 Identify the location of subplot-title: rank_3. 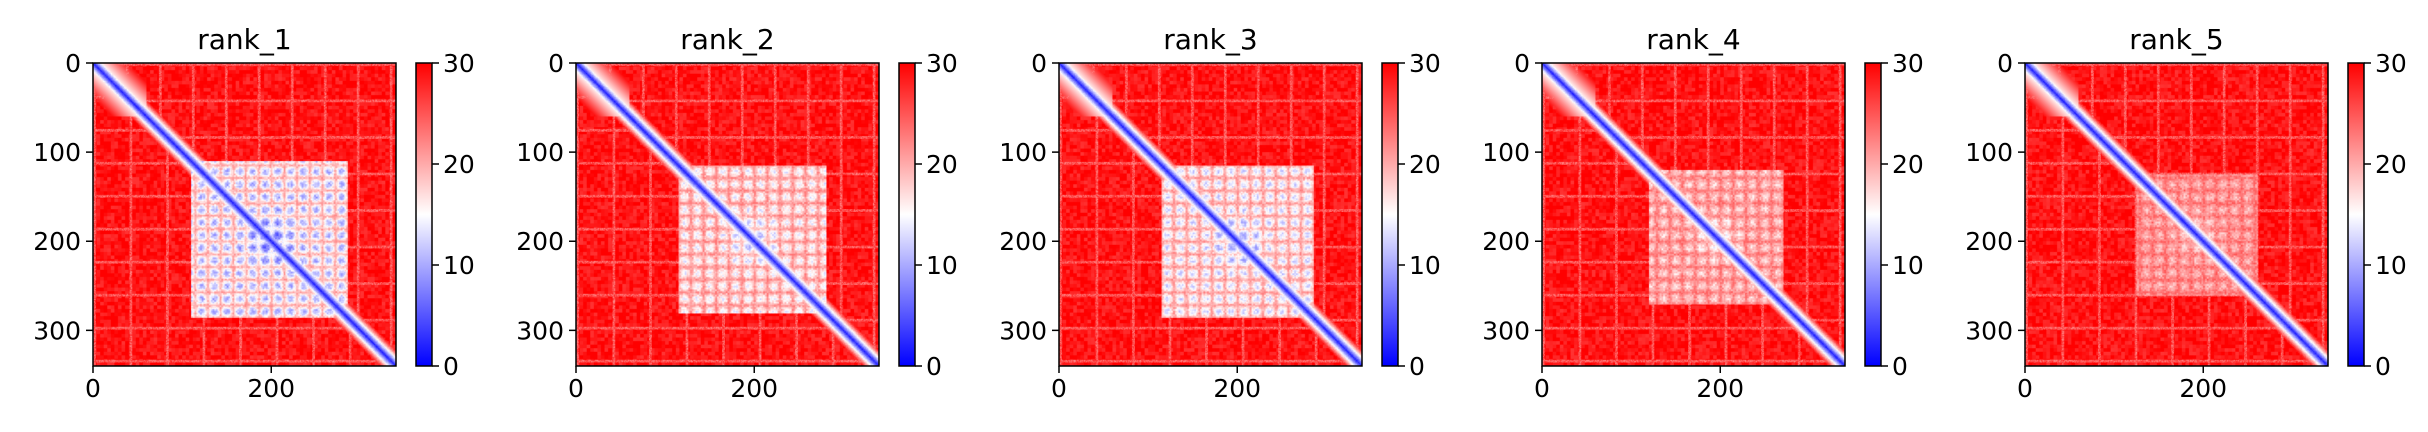
(1210, 39).